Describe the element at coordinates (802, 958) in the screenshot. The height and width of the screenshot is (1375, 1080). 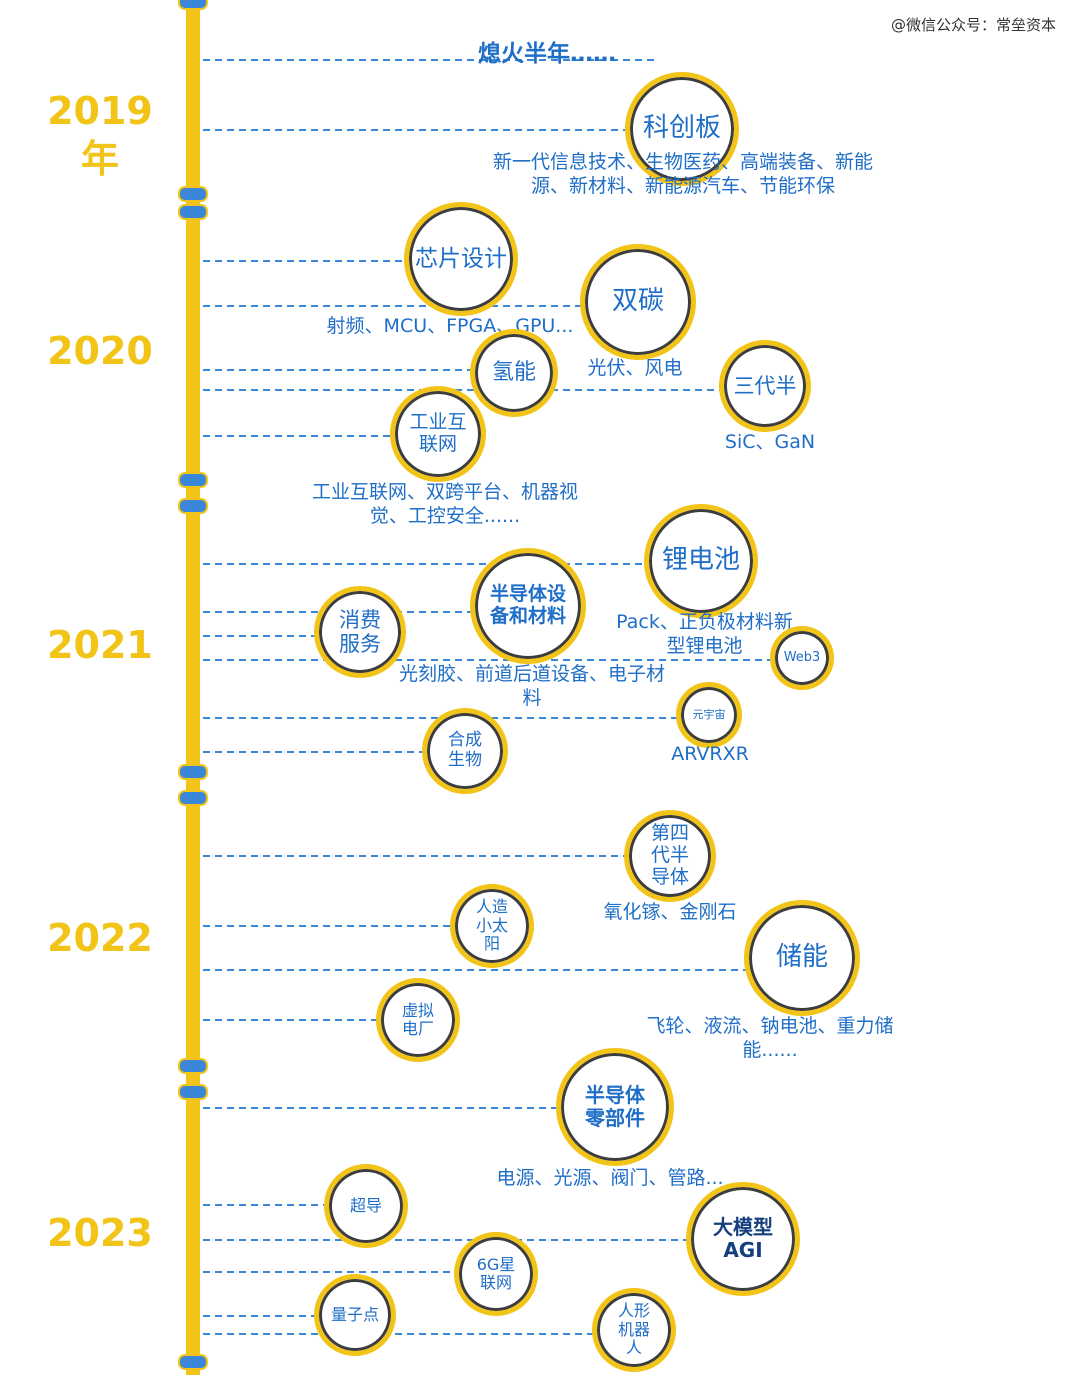
I see `circle-energy-storage: 储能` at that location.